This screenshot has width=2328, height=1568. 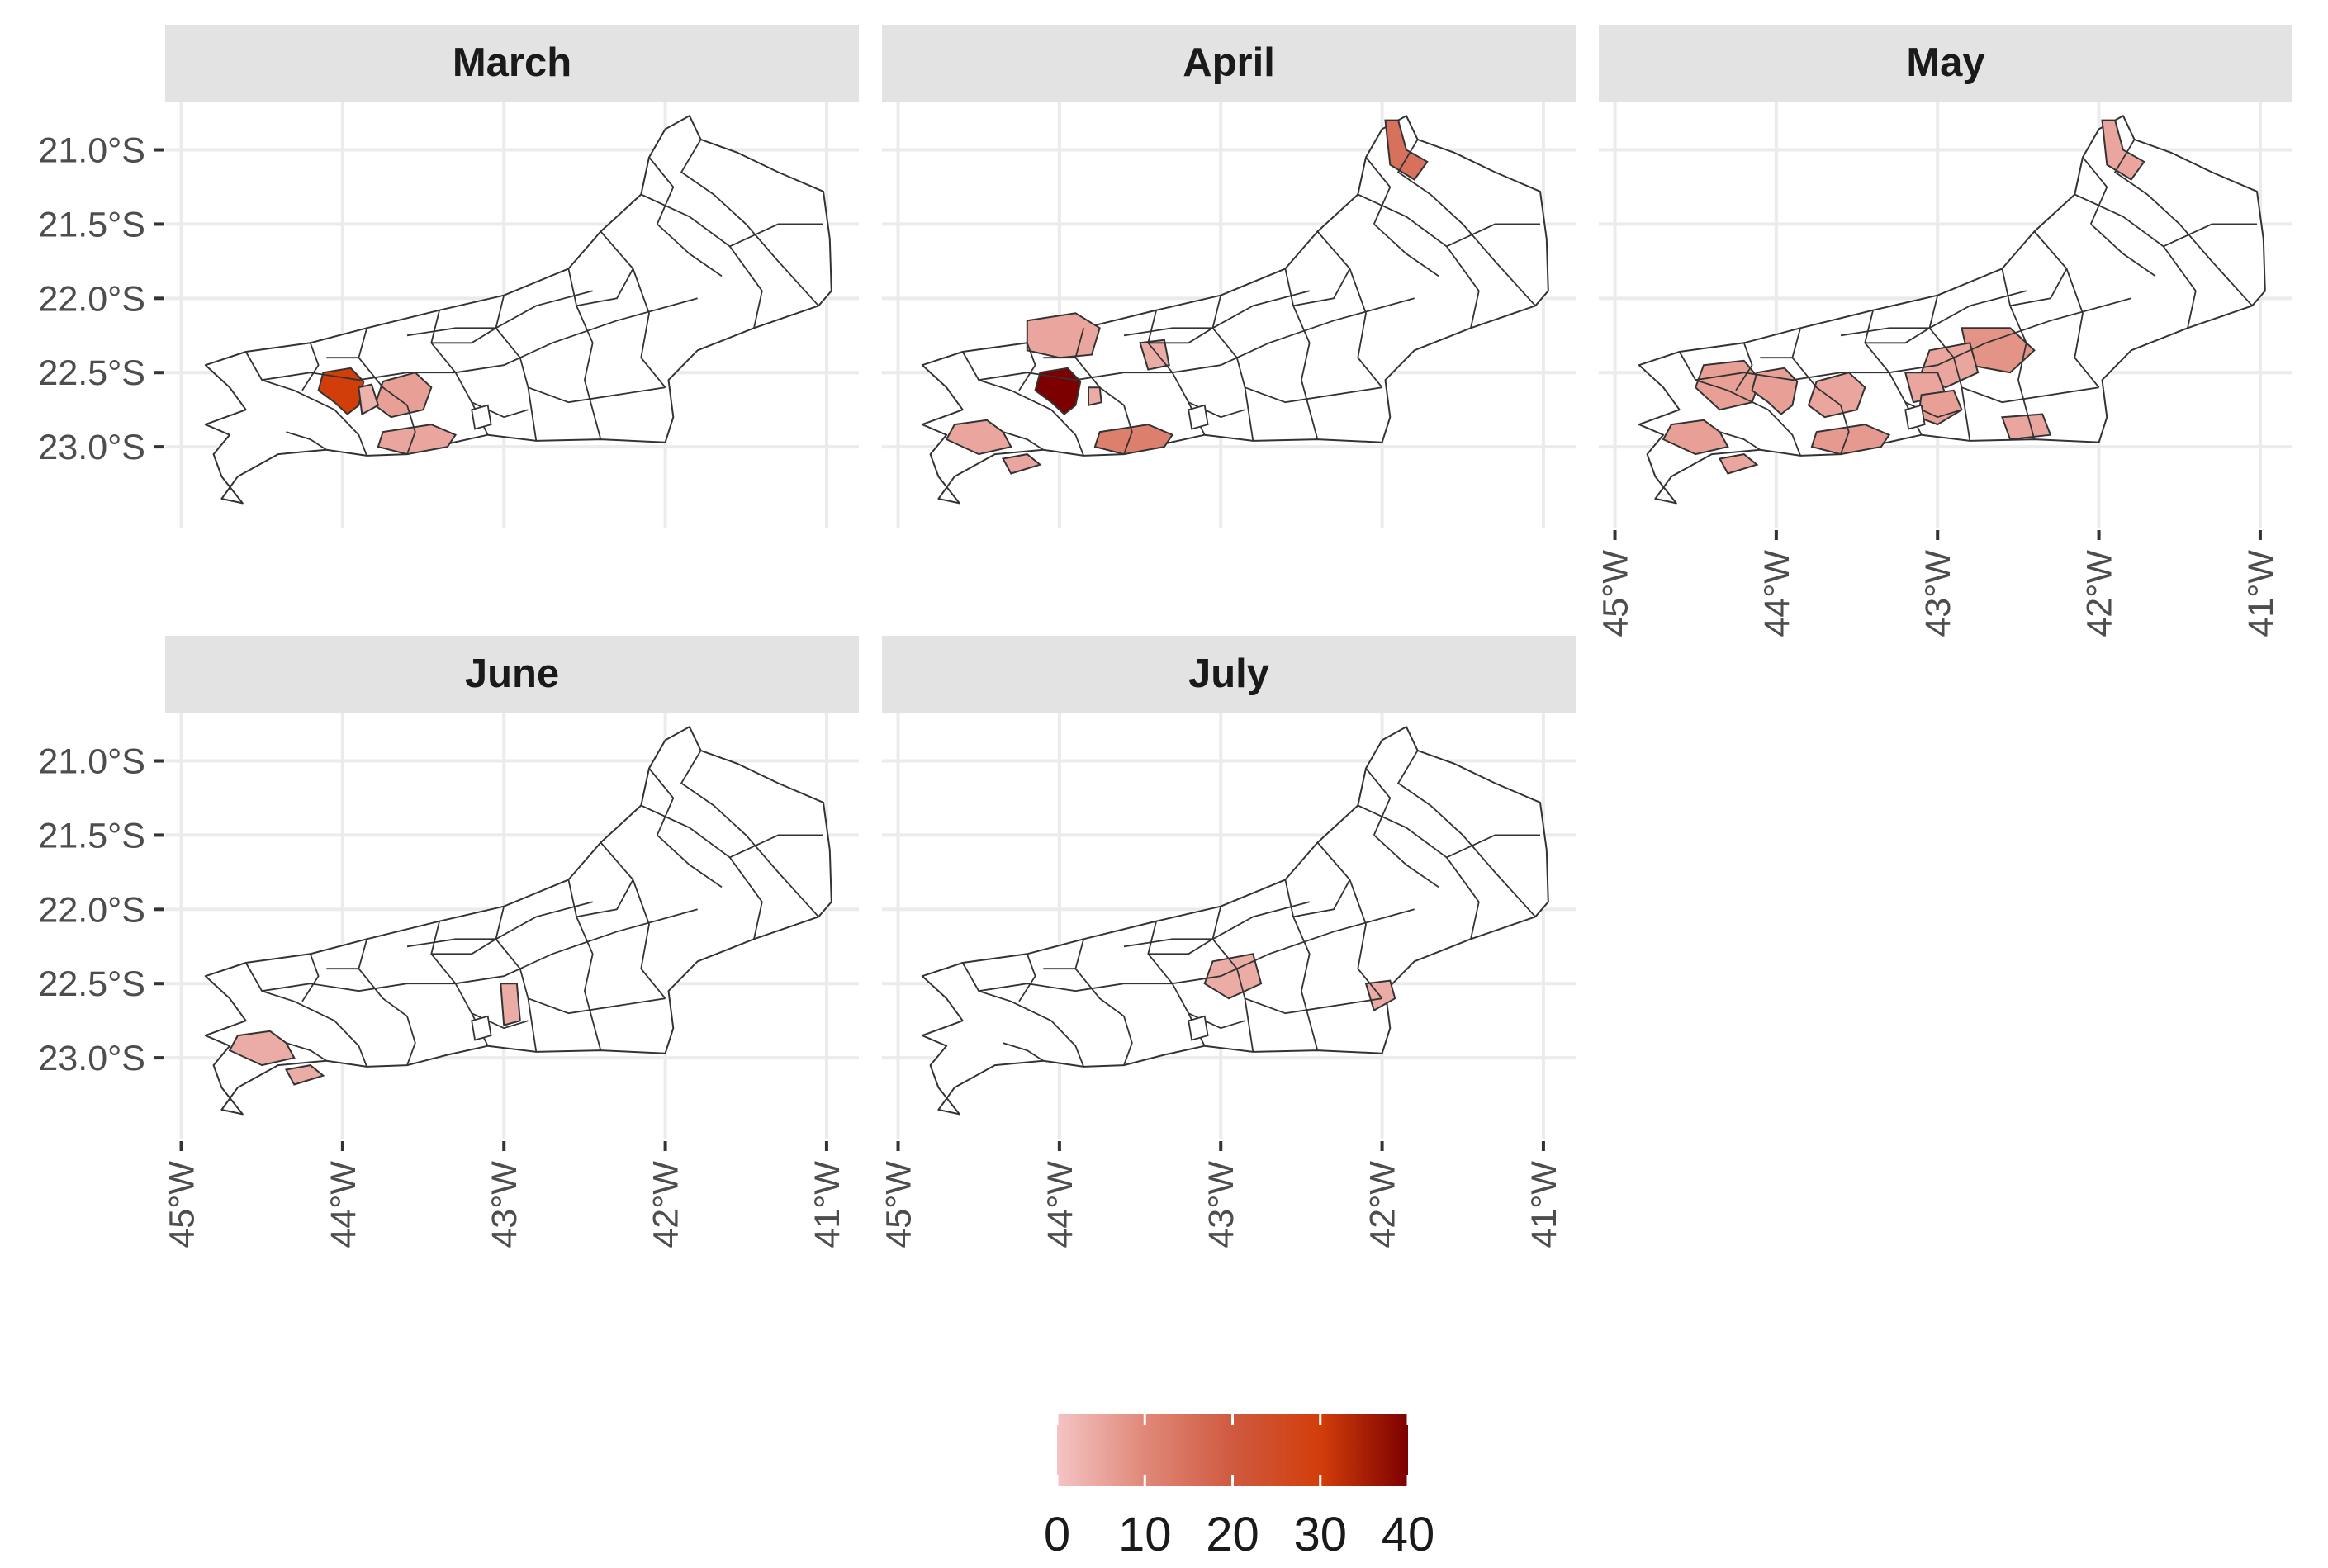 What do you see at coordinates (1938, 593) in the screenshot?
I see `x-tick-label: 43°W` at bounding box center [1938, 593].